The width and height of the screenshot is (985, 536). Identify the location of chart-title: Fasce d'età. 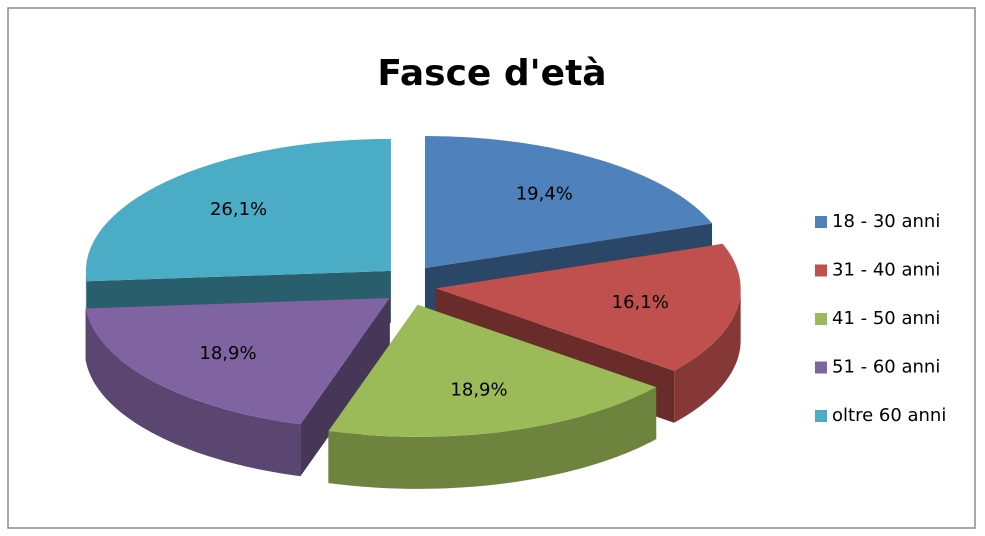
(491, 73).